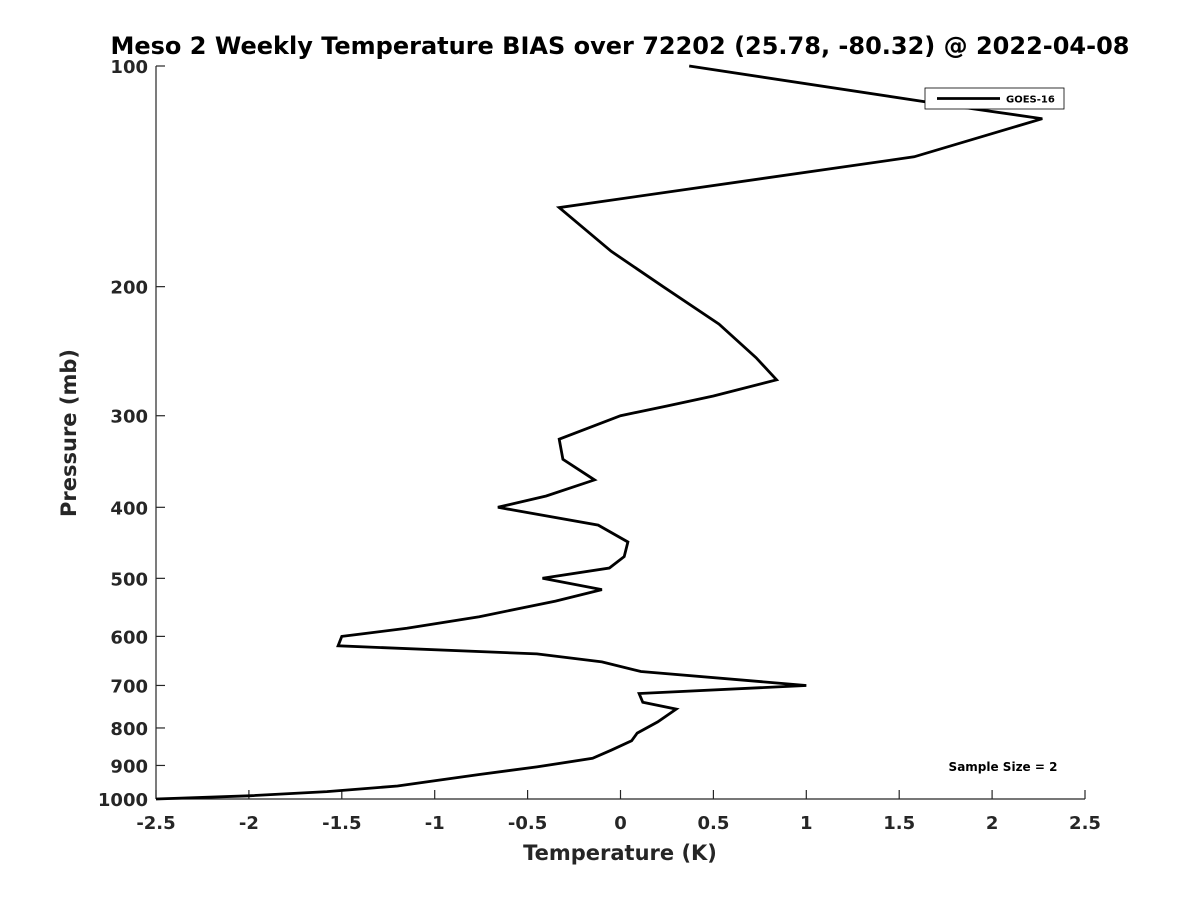 This screenshot has width=1200, height=900. I want to click on y-ticks: 100 200 300 400 500 600 700 800 900 1000, so click(131, 434).